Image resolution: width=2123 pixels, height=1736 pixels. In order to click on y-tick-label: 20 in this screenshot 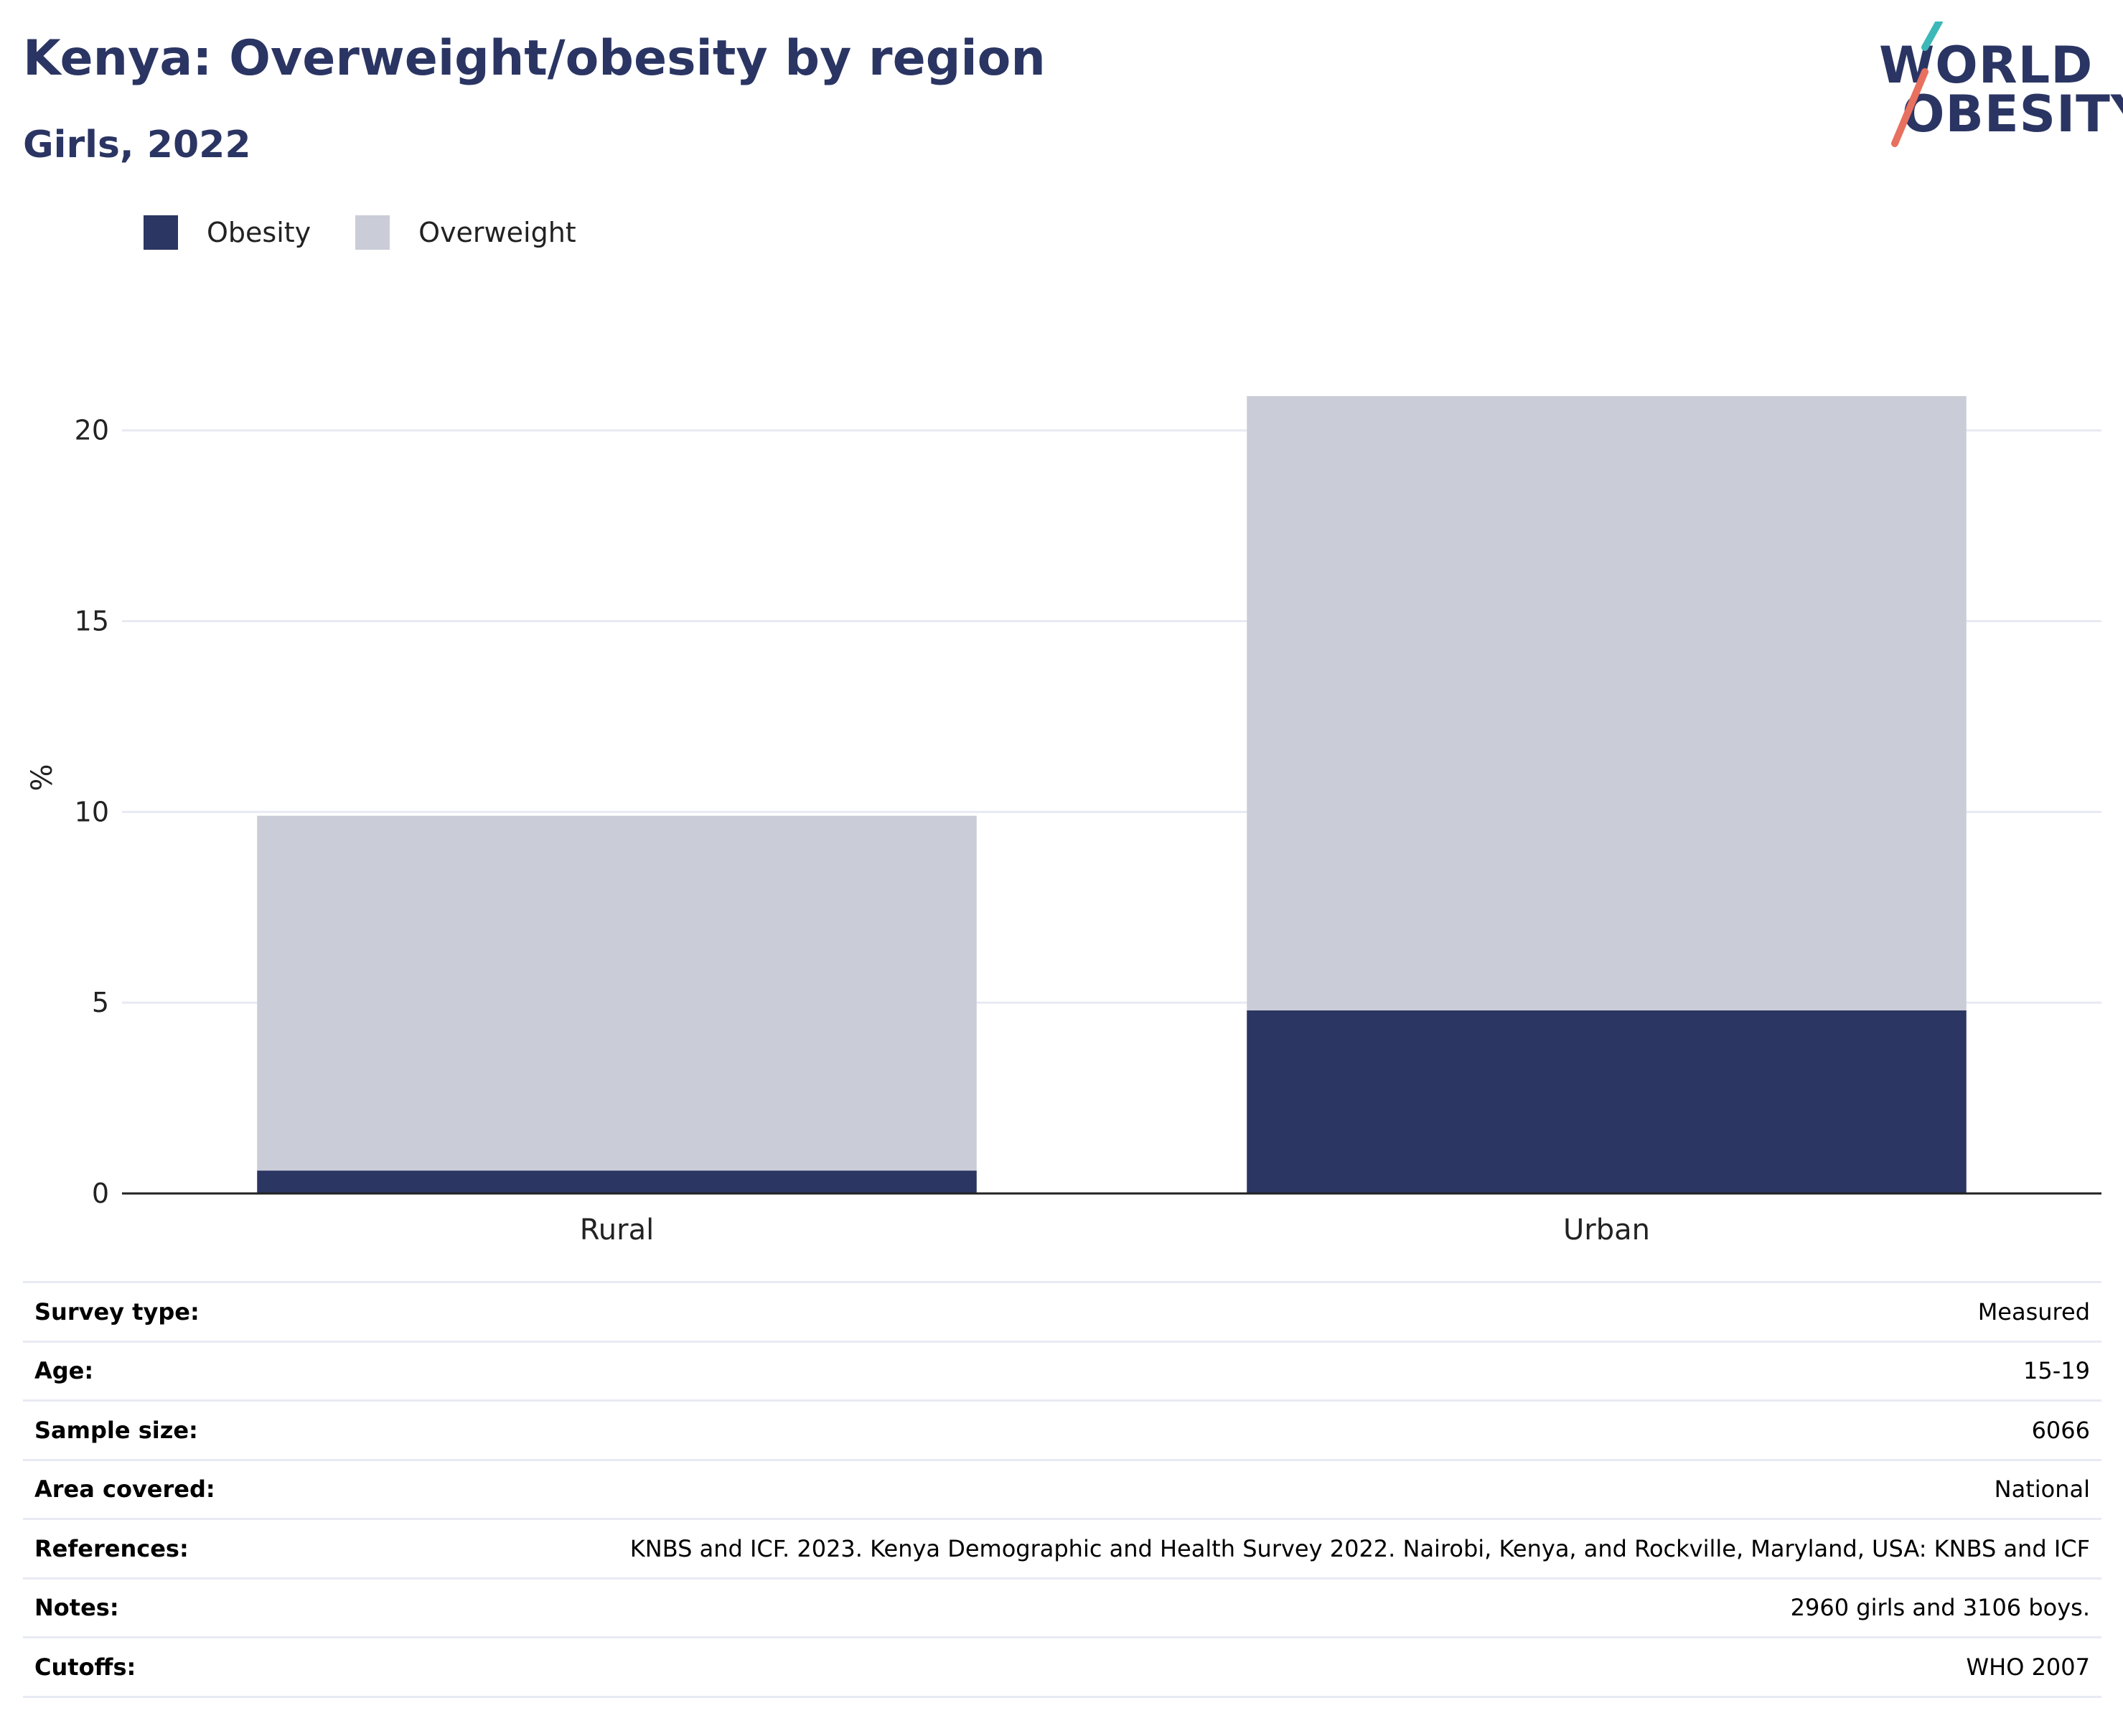, I will do `click(92, 430)`.